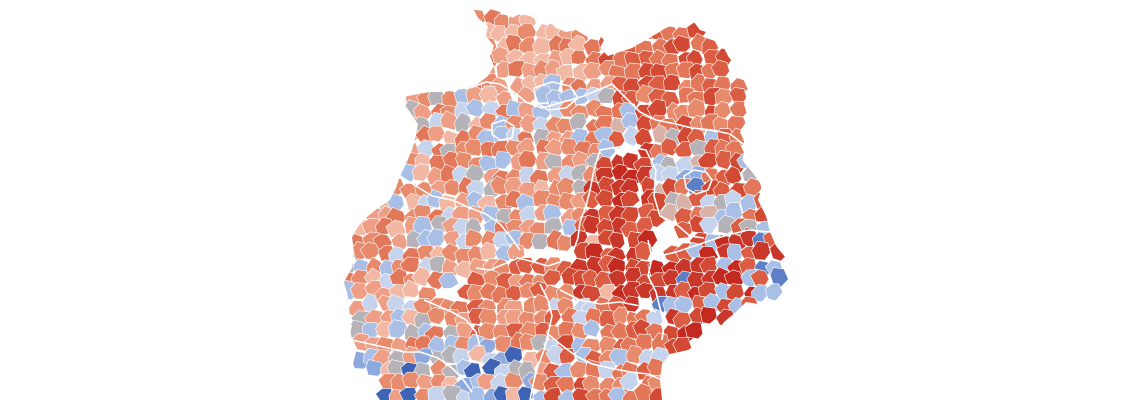  What do you see at coordinates (436, 315) in the screenshot?
I see `district-rhineland-palatinate` at bounding box center [436, 315].